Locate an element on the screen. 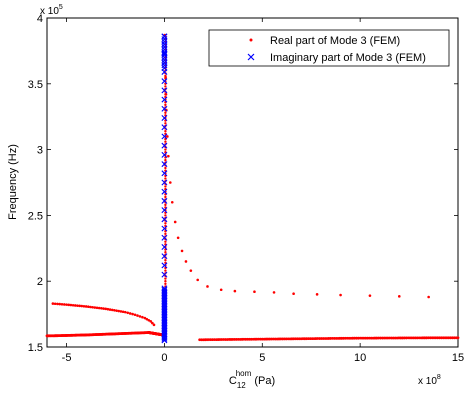  x-tick-label: 5 is located at coordinates (262, 358).